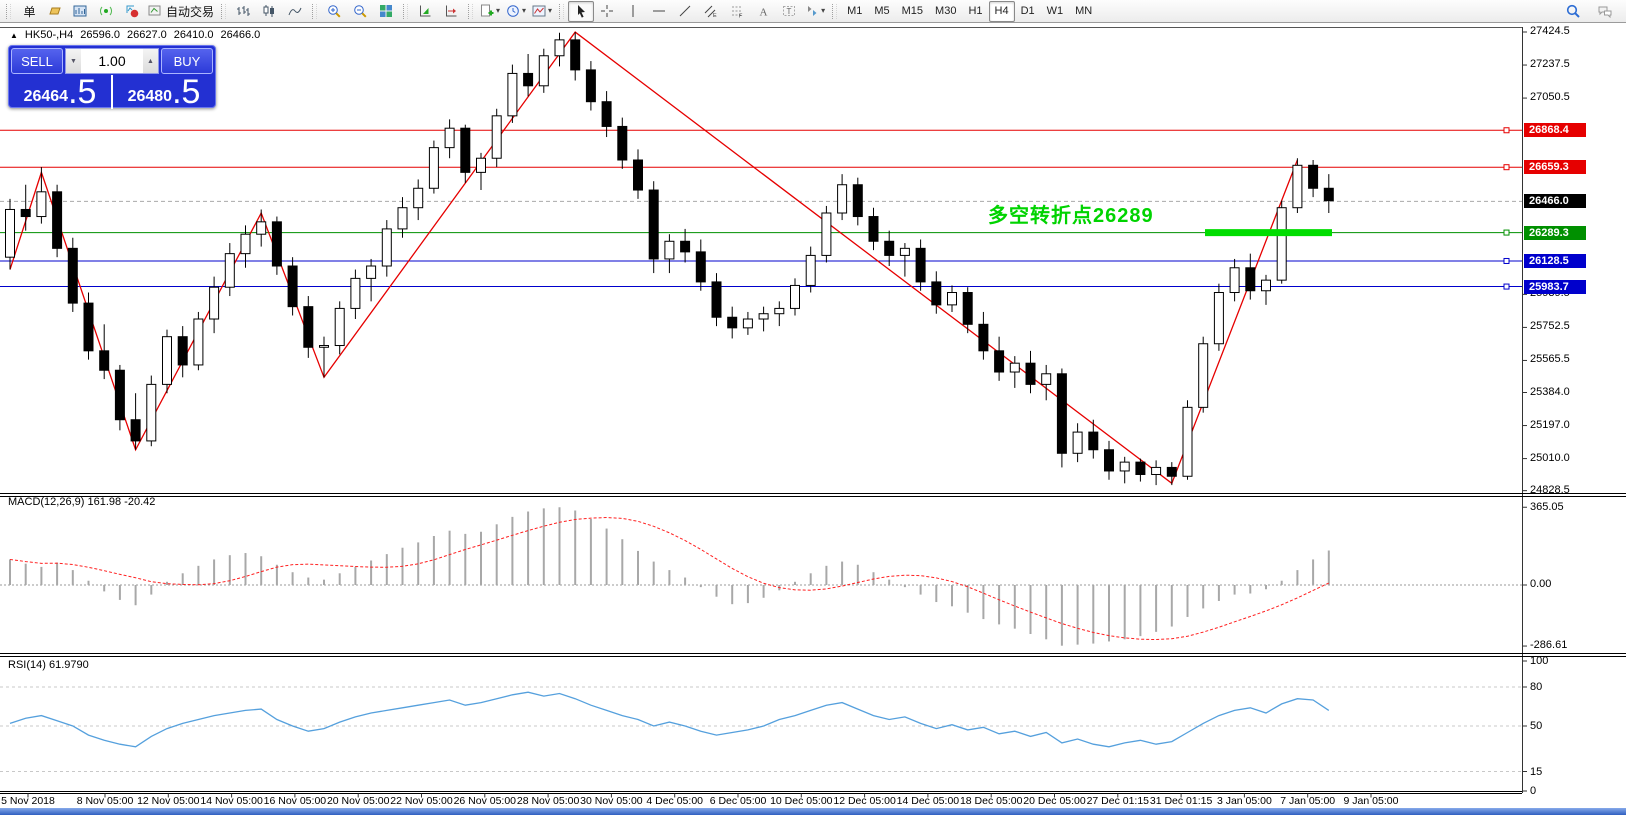 The height and width of the screenshot is (815, 1626). Describe the element at coordinates (60, 92) in the screenshot. I see `sell-price: 26464 .5` at that location.